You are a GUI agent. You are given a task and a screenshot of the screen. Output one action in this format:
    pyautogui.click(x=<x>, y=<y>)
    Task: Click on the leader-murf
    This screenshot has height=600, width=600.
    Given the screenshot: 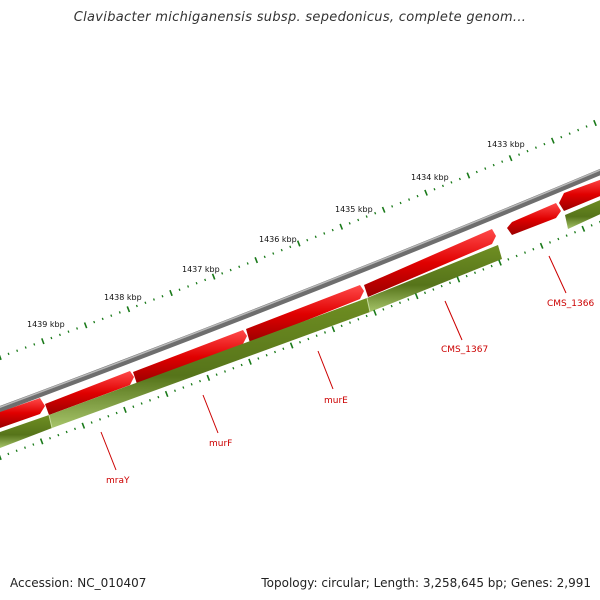 What is the action you would take?
    pyautogui.click(x=210, y=414)
    